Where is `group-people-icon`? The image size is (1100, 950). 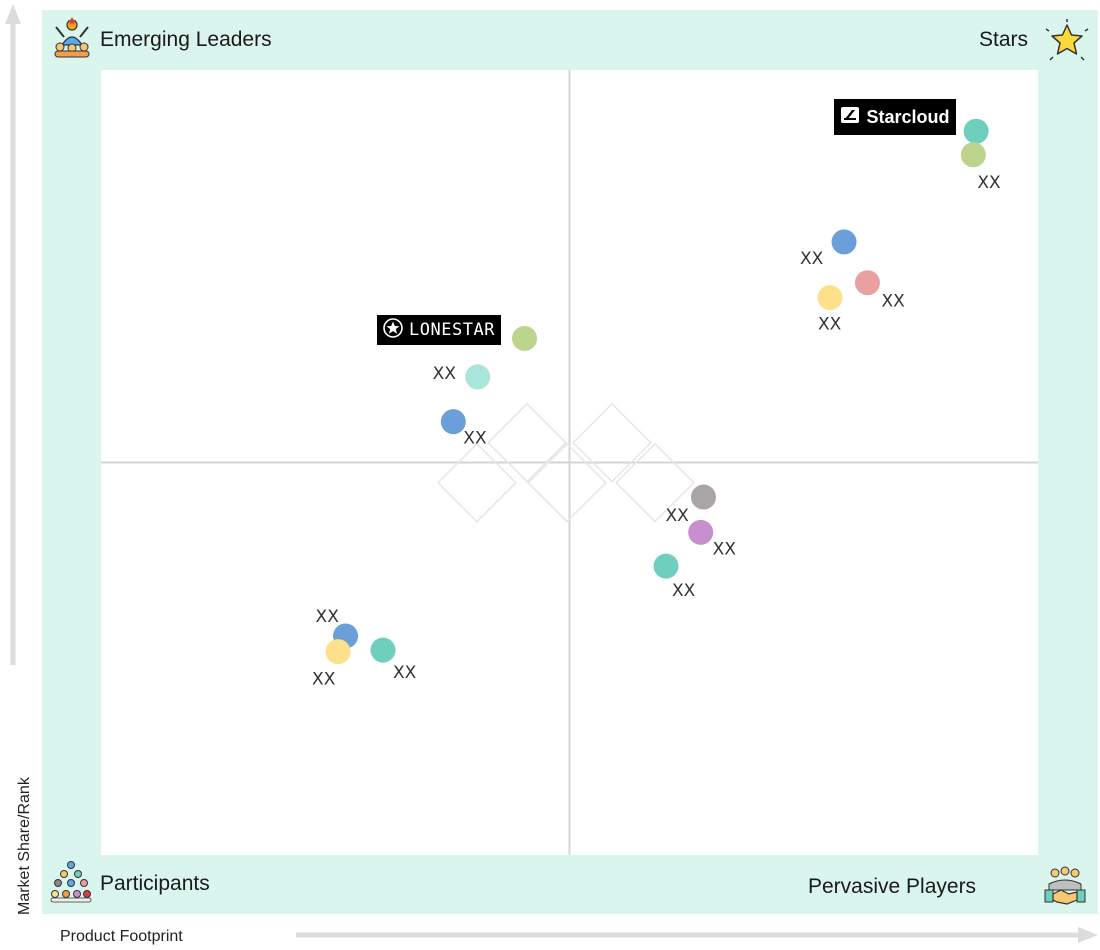 group-people-icon is located at coordinates (71, 882).